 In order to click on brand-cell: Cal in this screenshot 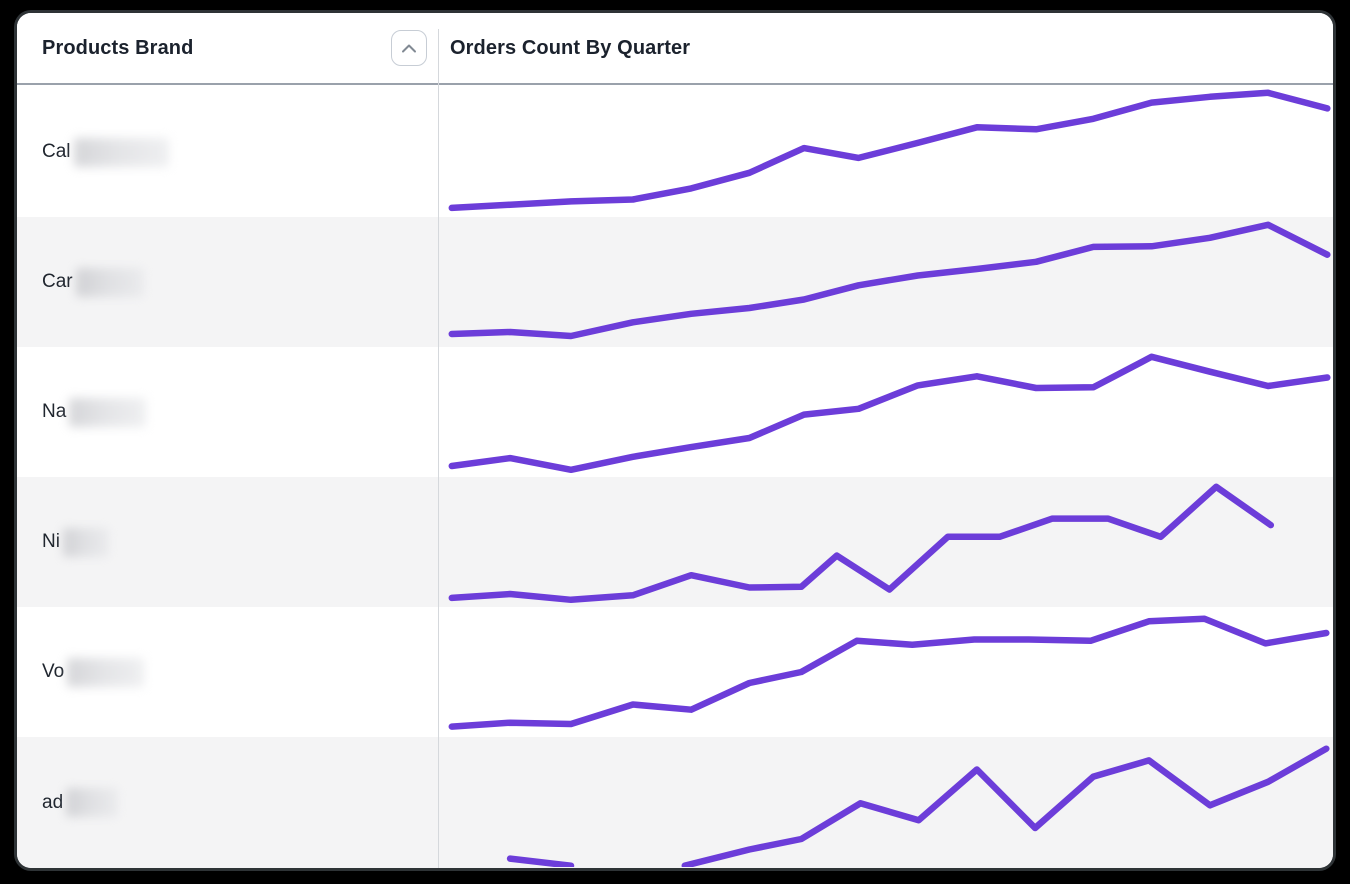, I will do `click(227, 152)`.